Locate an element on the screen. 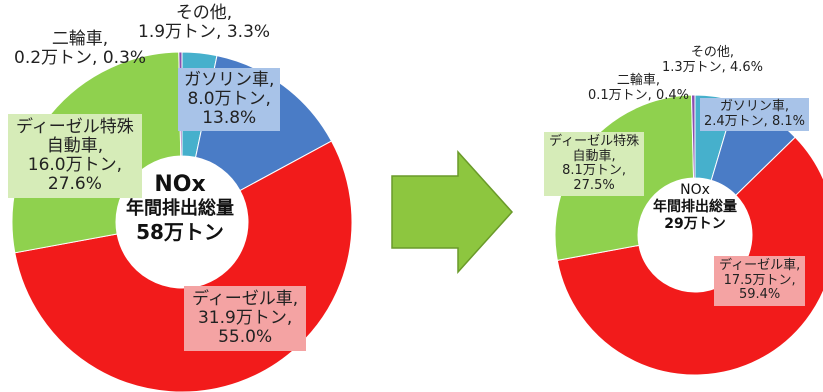  left-label-bike: 二輪車, 0.2万トン, 0.3% is located at coordinates (80, 49).